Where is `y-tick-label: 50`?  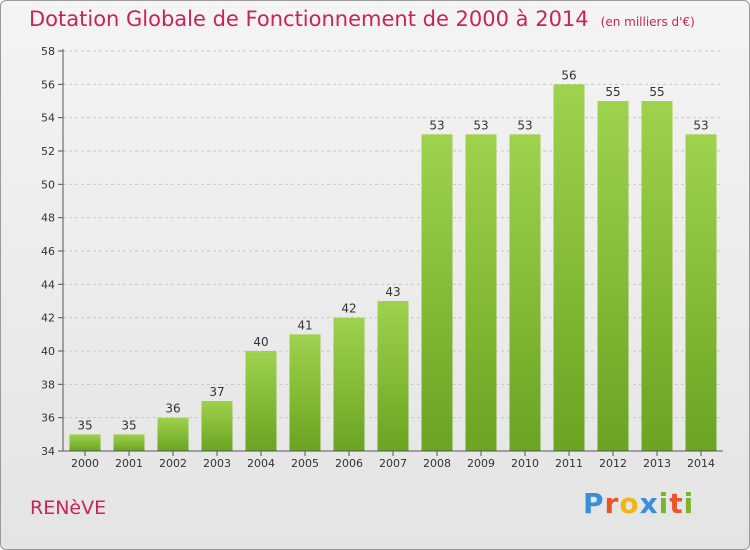
y-tick-label: 50 is located at coordinates (48, 184).